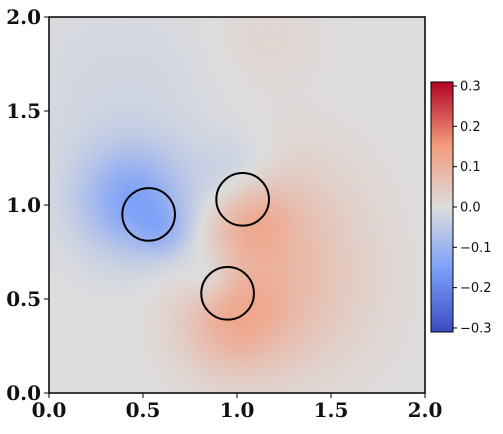  I want to click on x-tick-label: 0.0, so click(49, 410).